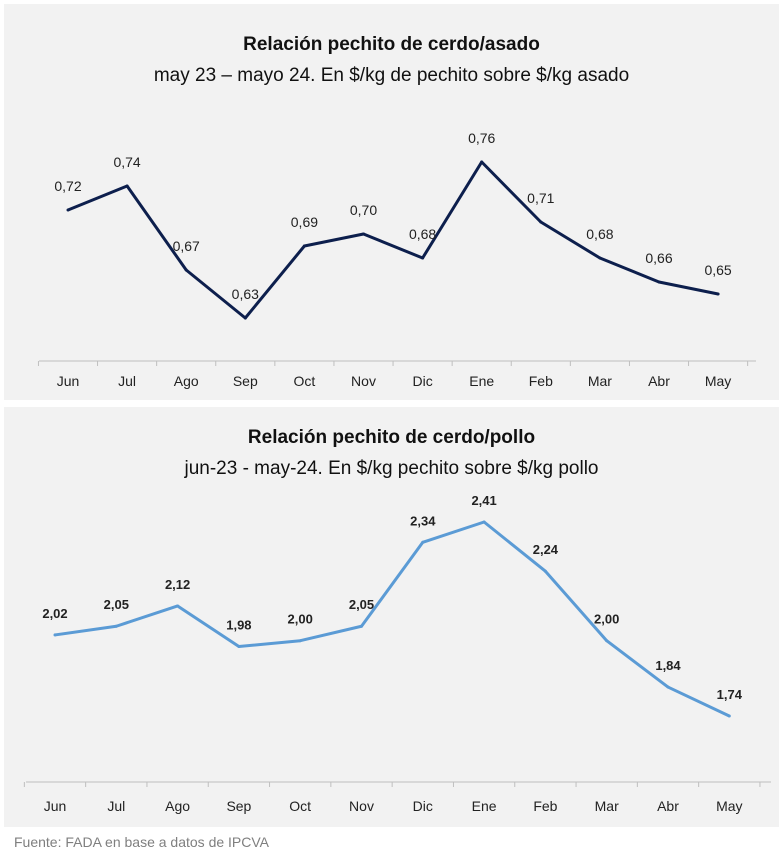 The height and width of the screenshot is (853, 782). I want to click on data-label: 0,71, so click(540, 198).